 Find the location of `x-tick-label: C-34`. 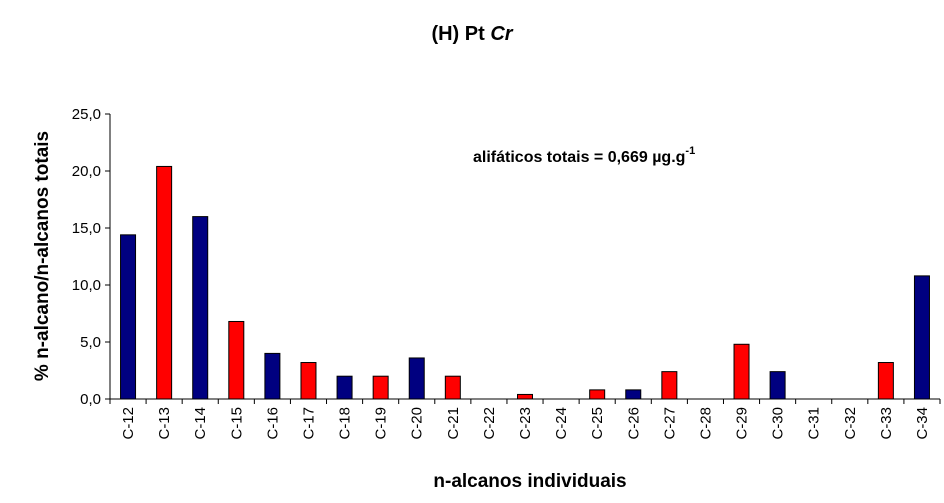

x-tick-label: C-34 is located at coordinates (922, 423).